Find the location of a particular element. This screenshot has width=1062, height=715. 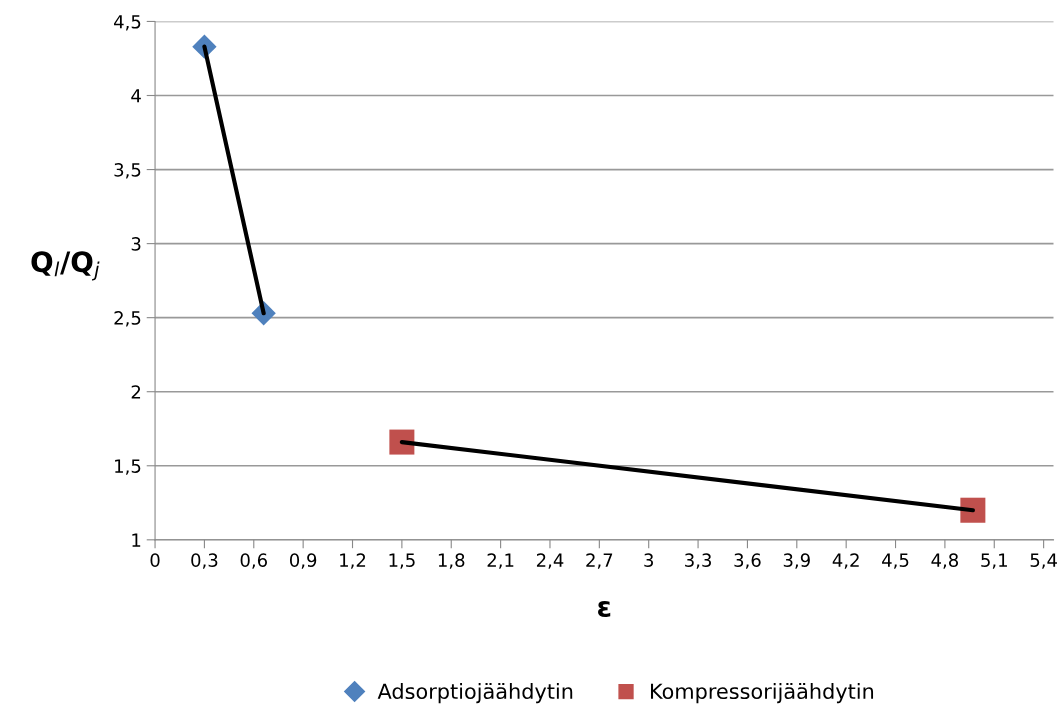

x-tick-label: 3,6 is located at coordinates (747, 561).